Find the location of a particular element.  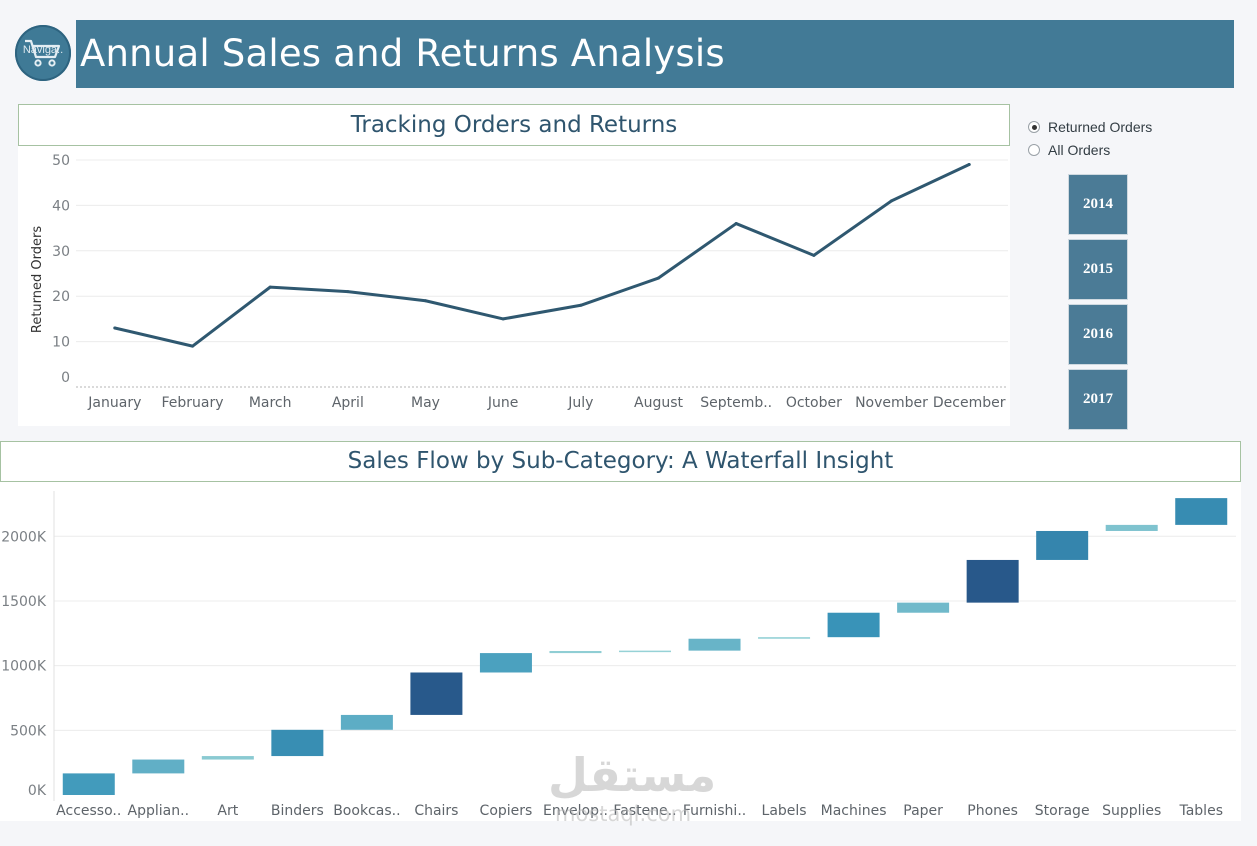

x-tick-label: December is located at coordinates (969, 403).